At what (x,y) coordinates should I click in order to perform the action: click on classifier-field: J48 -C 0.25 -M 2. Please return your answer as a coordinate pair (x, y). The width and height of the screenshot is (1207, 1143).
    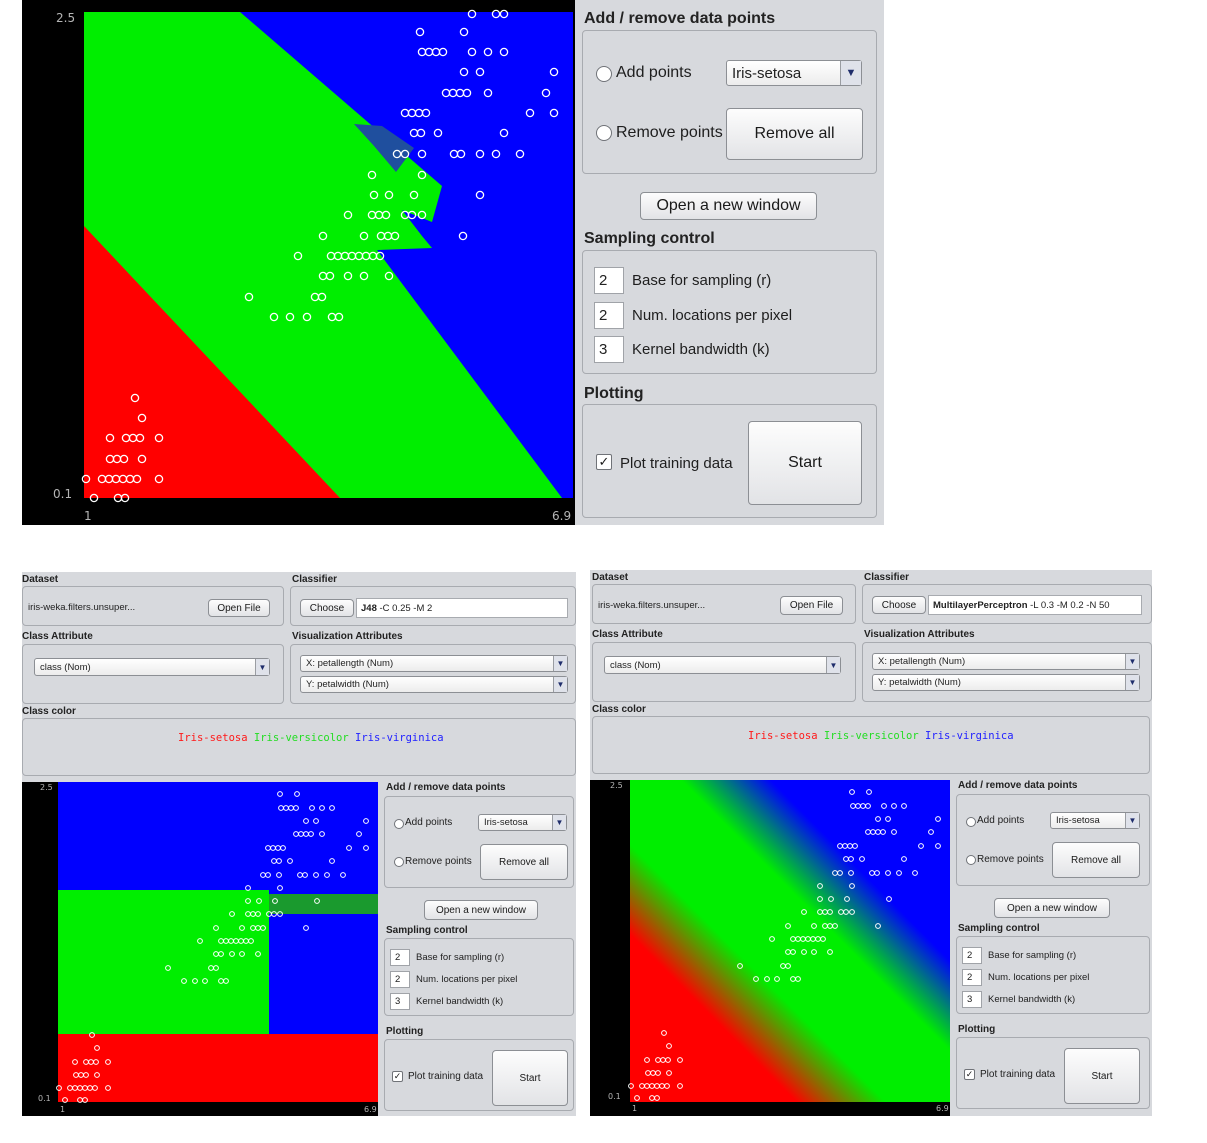
    Looking at the image, I should click on (462, 608).